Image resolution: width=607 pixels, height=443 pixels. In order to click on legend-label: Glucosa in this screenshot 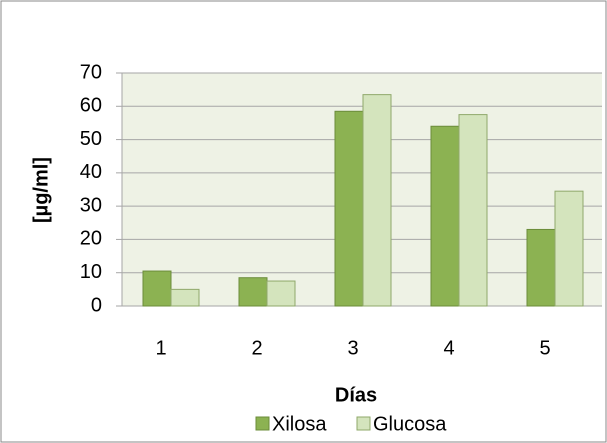, I will do `click(410, 424)`.